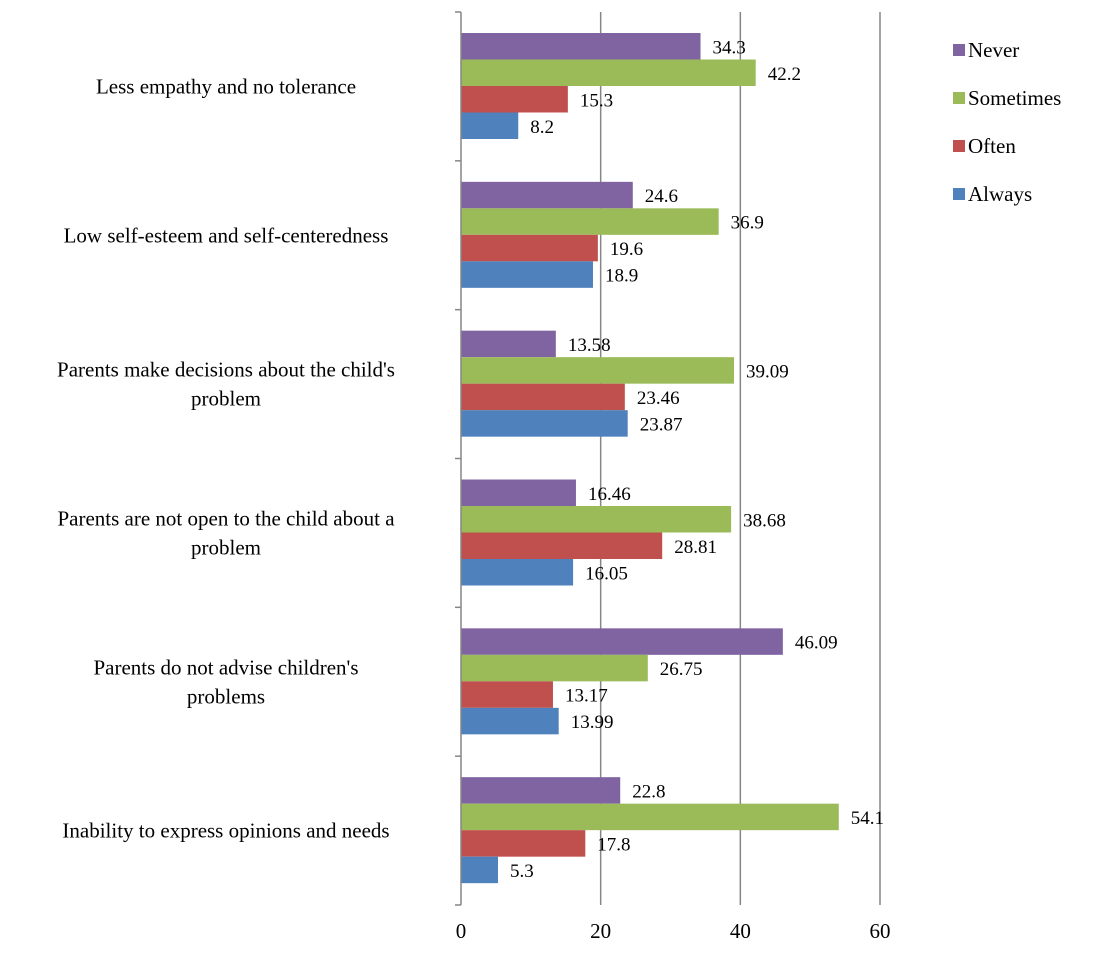  Describe the element at coordinates (784, 74) in the screenshot. I see `value-label-sometimes-1: 42.2` at that location.